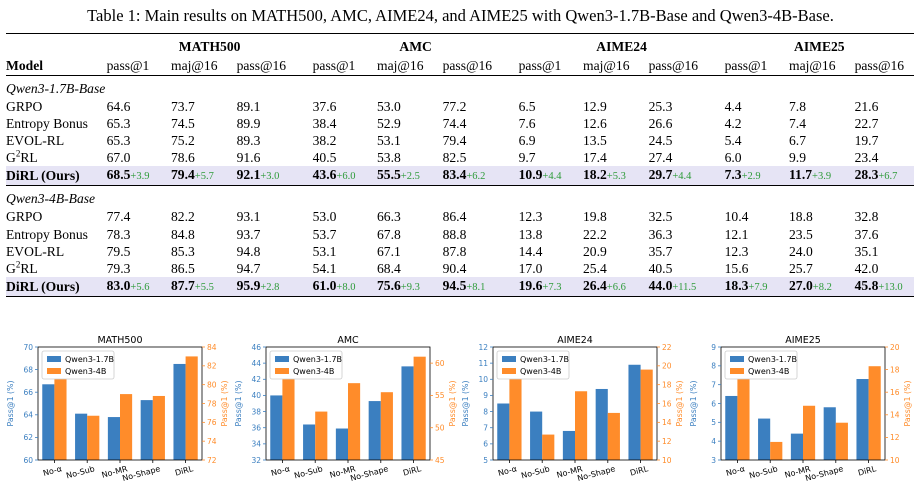 The width and height of the screenshot is (921, 501). I want to click on gain-label: +5.5, so click(204, 287).